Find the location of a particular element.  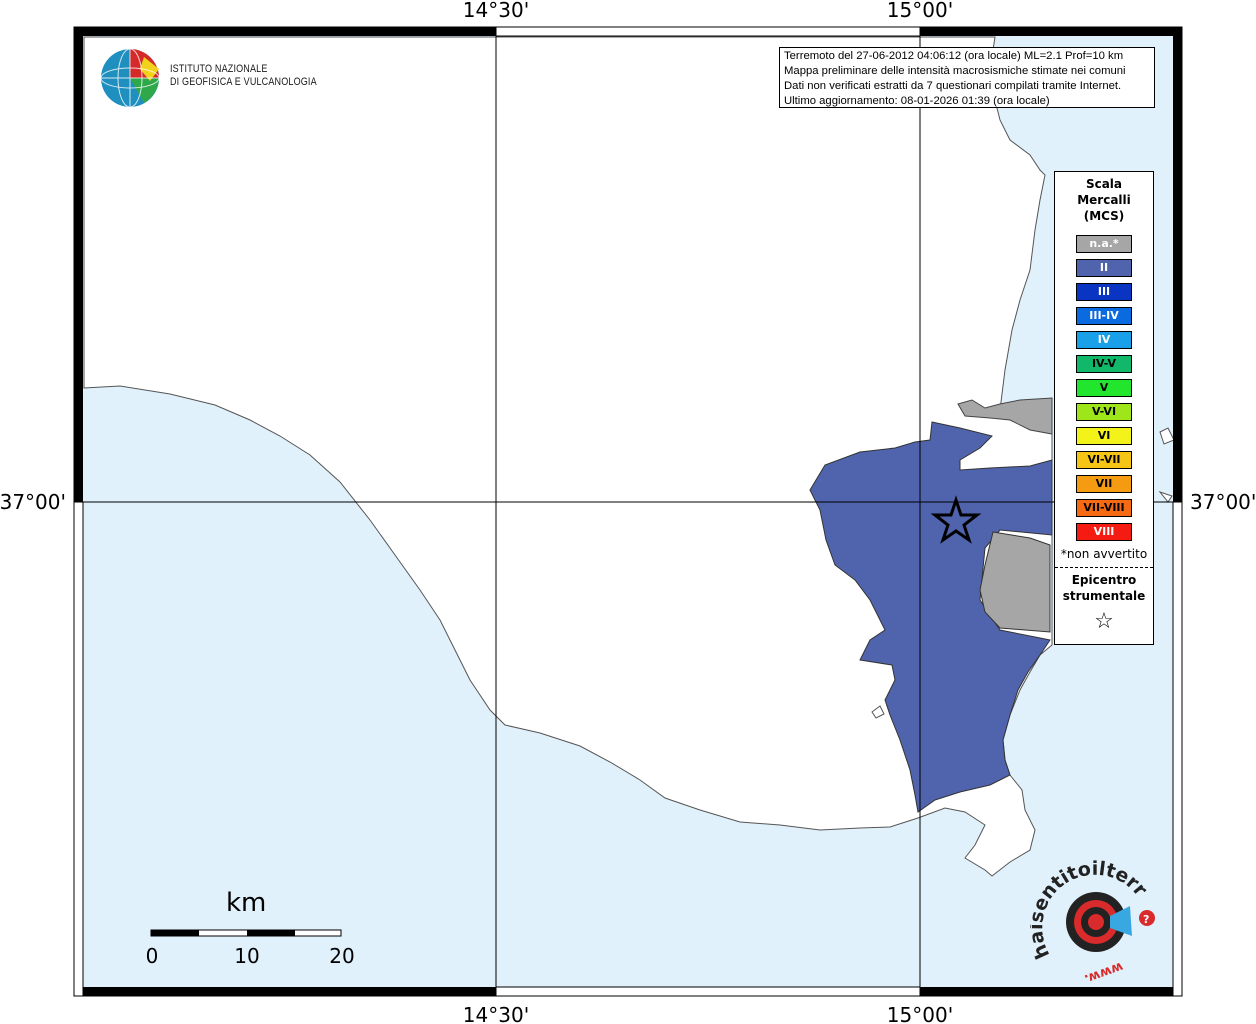

lon-label-top-1430: 14°30' is located at coordinates (496, 11).